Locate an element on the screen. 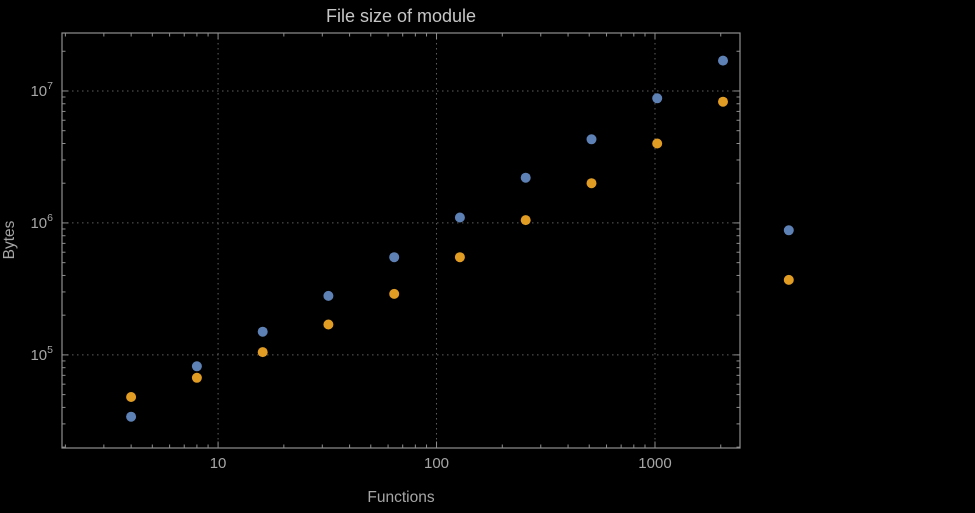  chart-title: File size of module is located at coordinates (401, 16).